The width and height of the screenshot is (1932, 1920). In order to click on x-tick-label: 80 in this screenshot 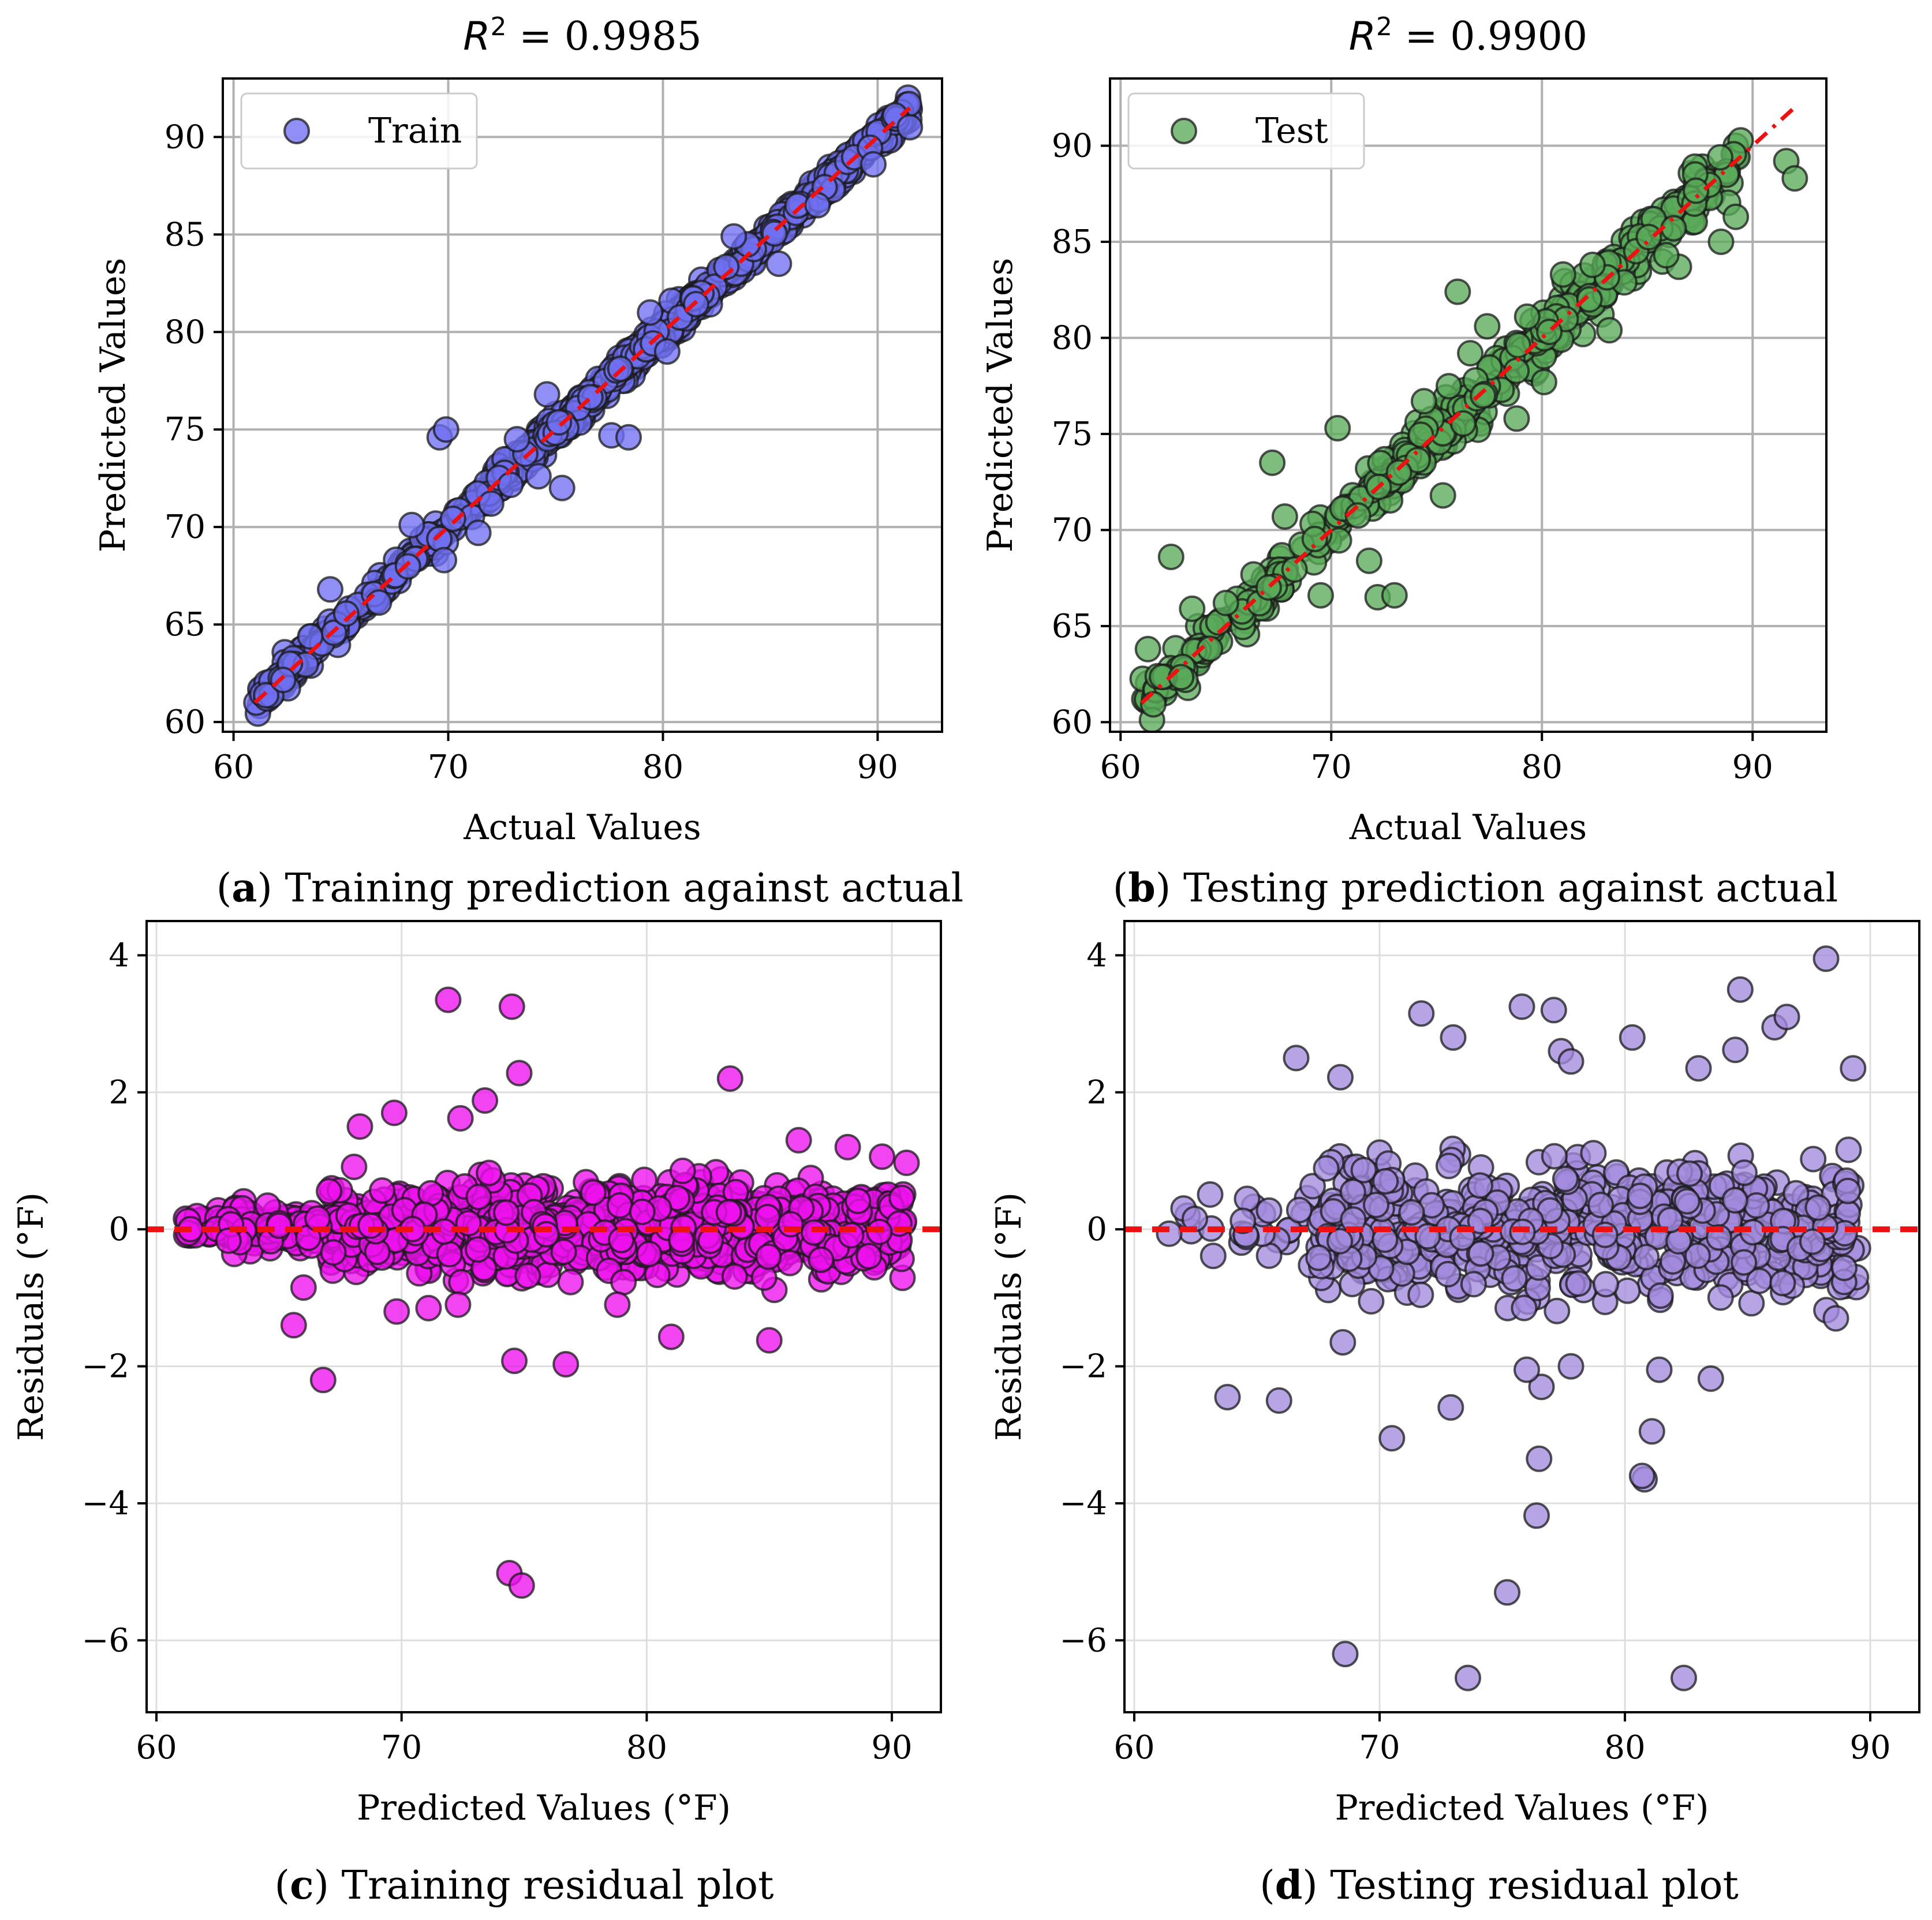, I will do `click(646, 1747)`.